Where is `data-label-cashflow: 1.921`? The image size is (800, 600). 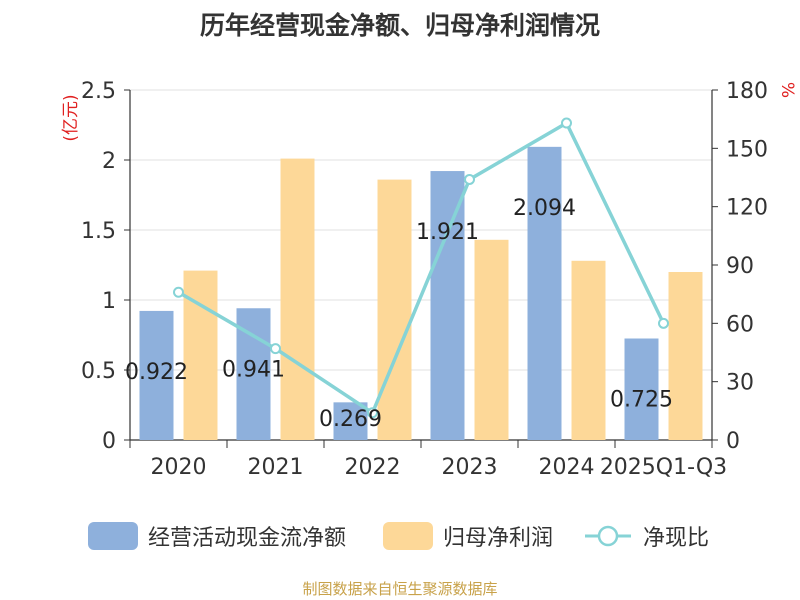
data-label-cashflow: 1.921 is located at coordinates (447, 232).